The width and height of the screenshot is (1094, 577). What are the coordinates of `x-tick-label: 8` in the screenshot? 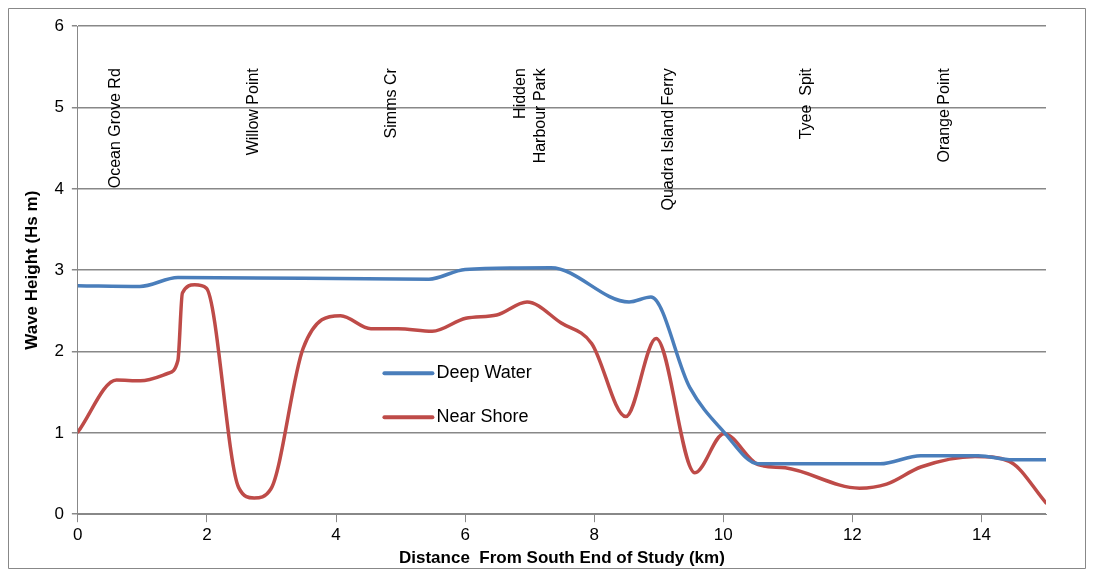 It's located at (594, 535).